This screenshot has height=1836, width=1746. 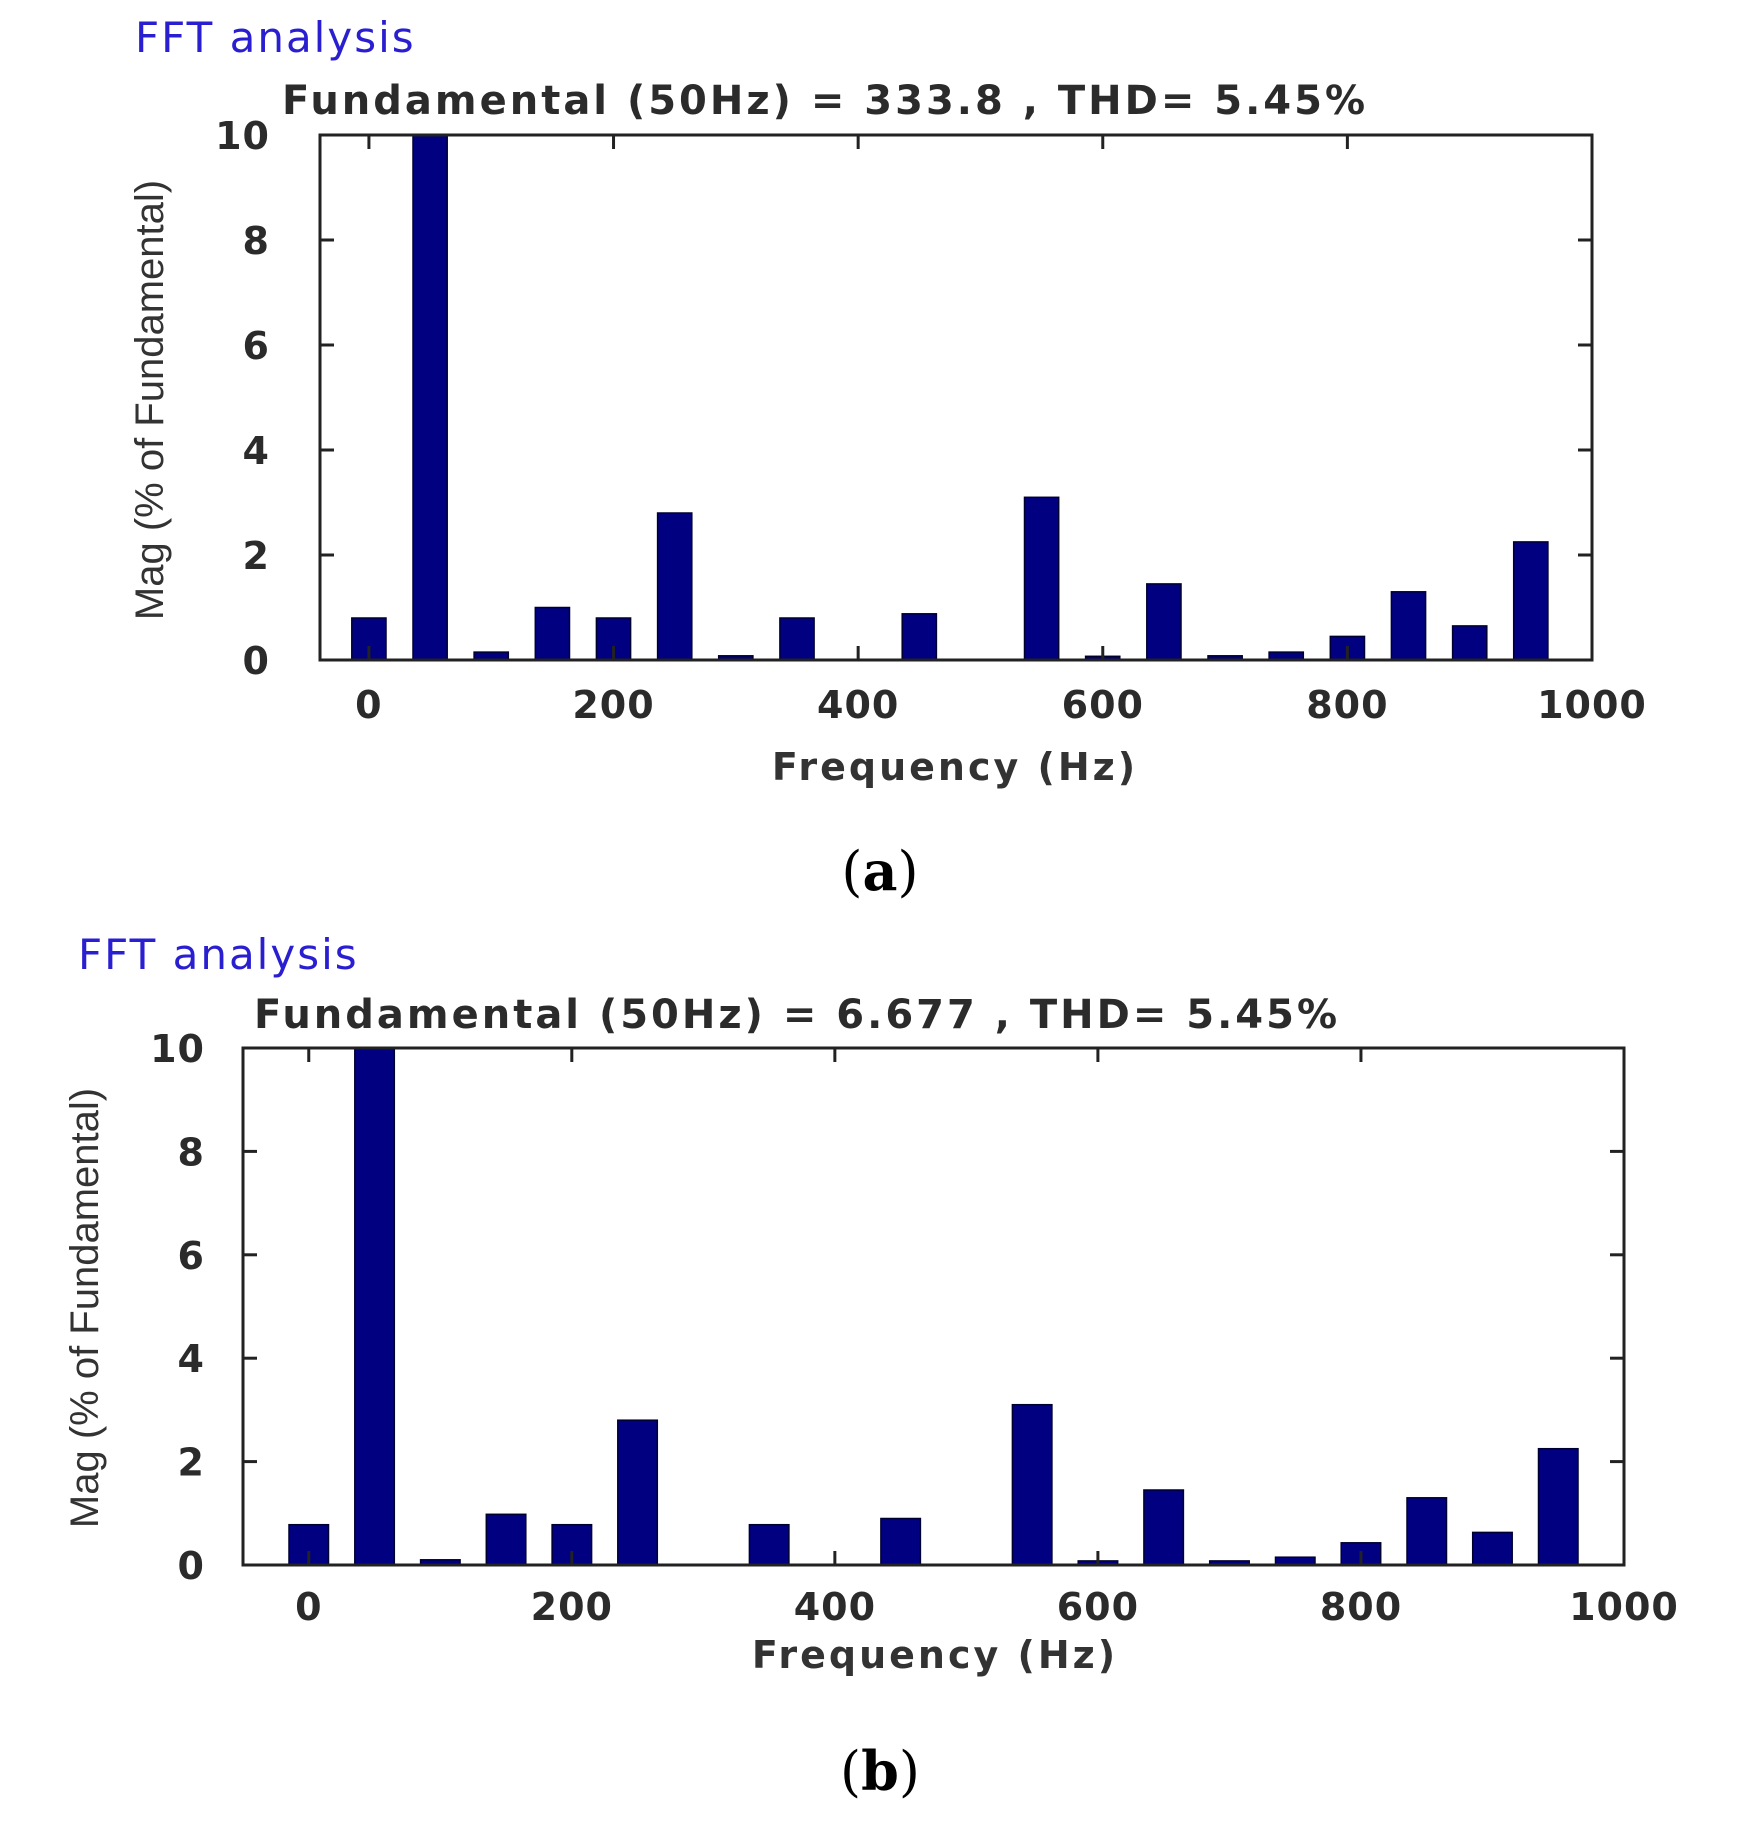 I want to click on x-axis-label-a: Frequency (Hz), so click(x=955, y=767).